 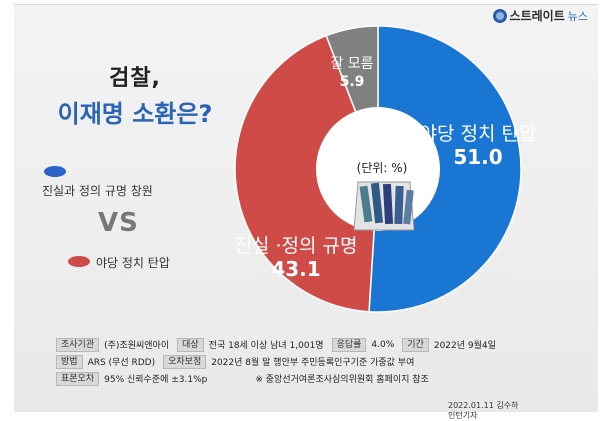 I want to click on info-value: 2022년 9월4일, so click(x=464, y=346).